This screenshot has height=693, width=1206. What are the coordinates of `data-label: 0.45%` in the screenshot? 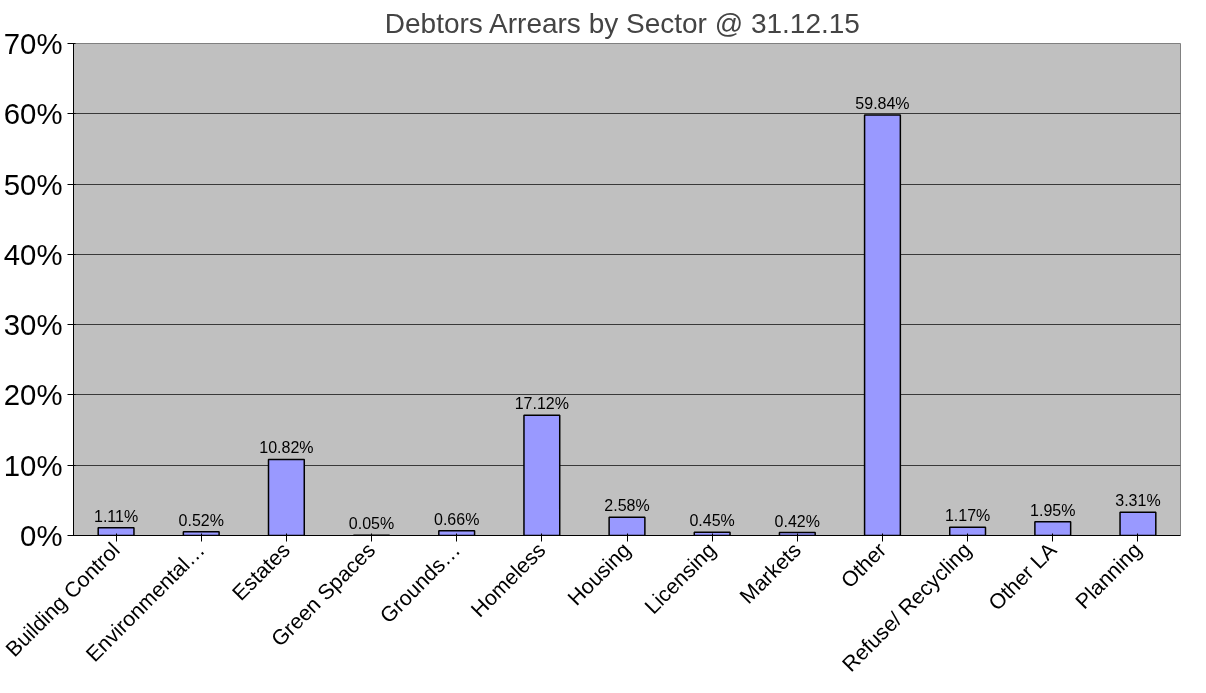 It's located at (712, 521).